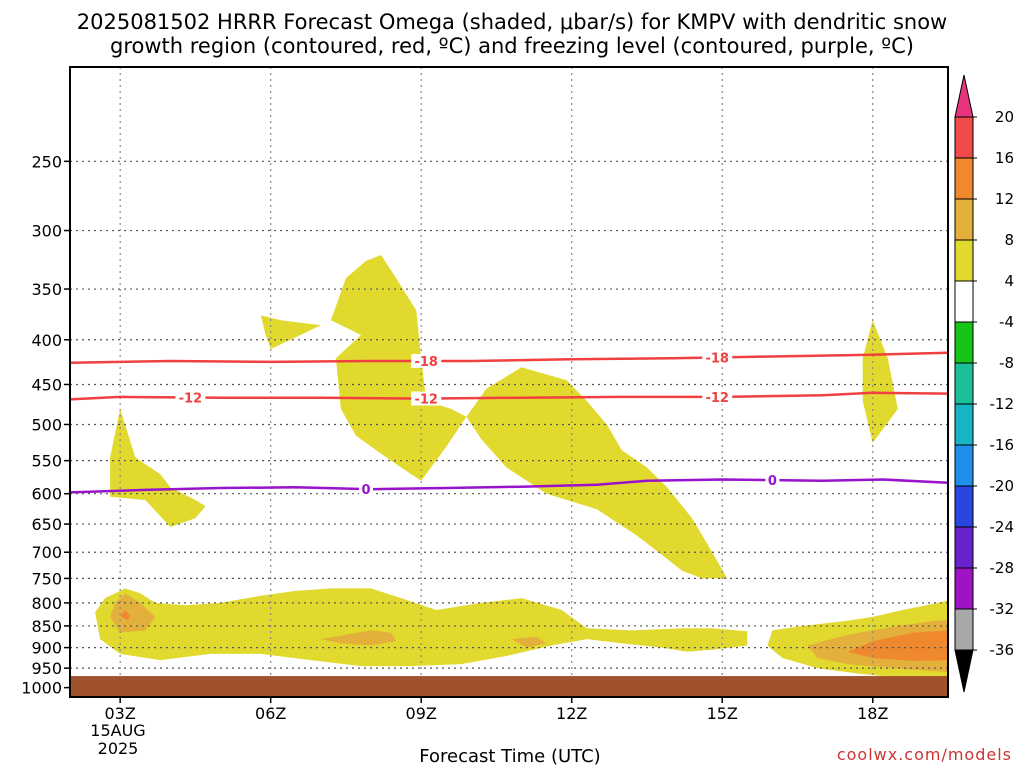  What do you see at coordinates (1009, 240) in the screenshot?
I see `colorbar-label-8: 8` at bounding box center [1009, 240].